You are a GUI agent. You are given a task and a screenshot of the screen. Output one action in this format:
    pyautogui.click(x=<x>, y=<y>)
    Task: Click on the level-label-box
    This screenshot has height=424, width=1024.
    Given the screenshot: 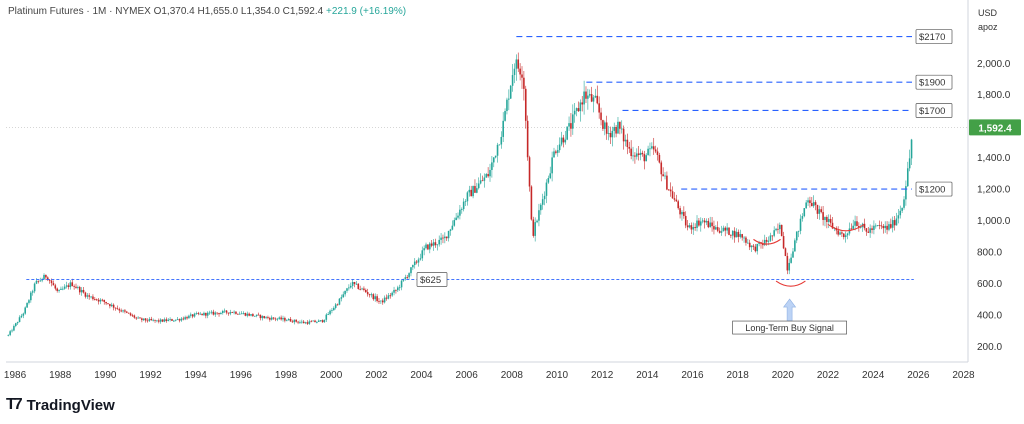 What is the action you would take?
    pyautogui.click(x=934, y=36)
    